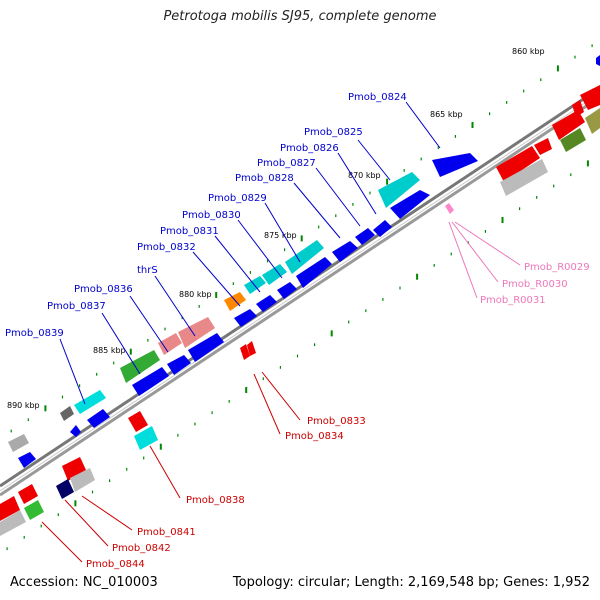 This screenshot has width=600, height=600. What do you see at coordinates (309, 148) in the screenshot?
I see `label-0826: Pmob_0826` at bounding box center [309, 148].